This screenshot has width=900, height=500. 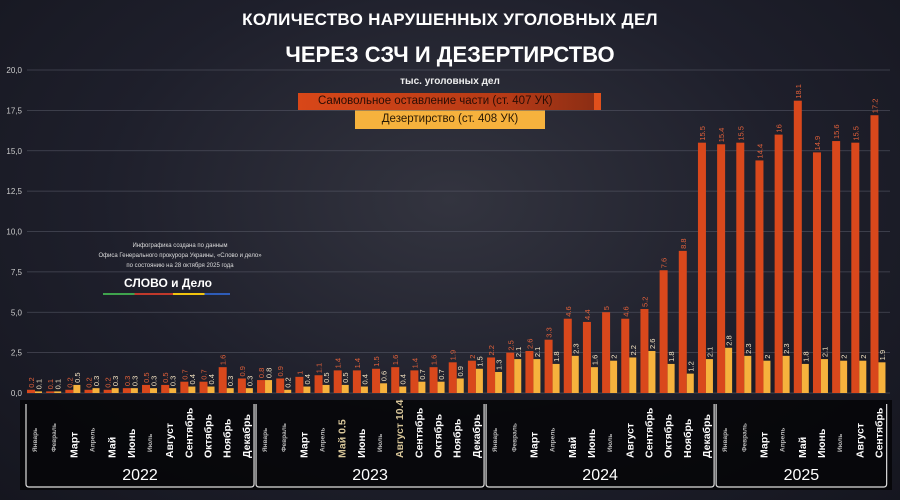 What do you see at coordinates (54, 437) in the screenshot?
I see `month-label: Февраль` at bounding box center [54, 437].